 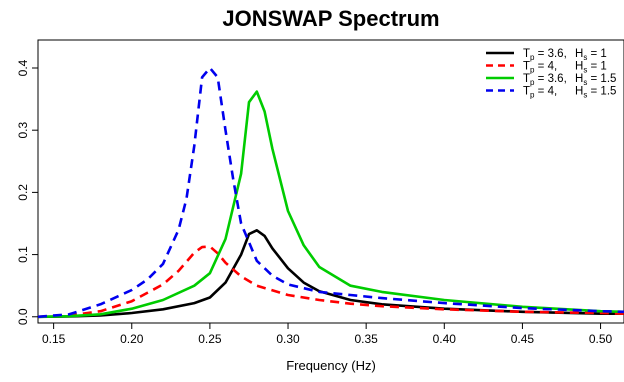 I want to click on x-axis: 0.15 0.20 0.25 0.30 0.35 0.40 0.45 0.50, so click(x=327, y=334).